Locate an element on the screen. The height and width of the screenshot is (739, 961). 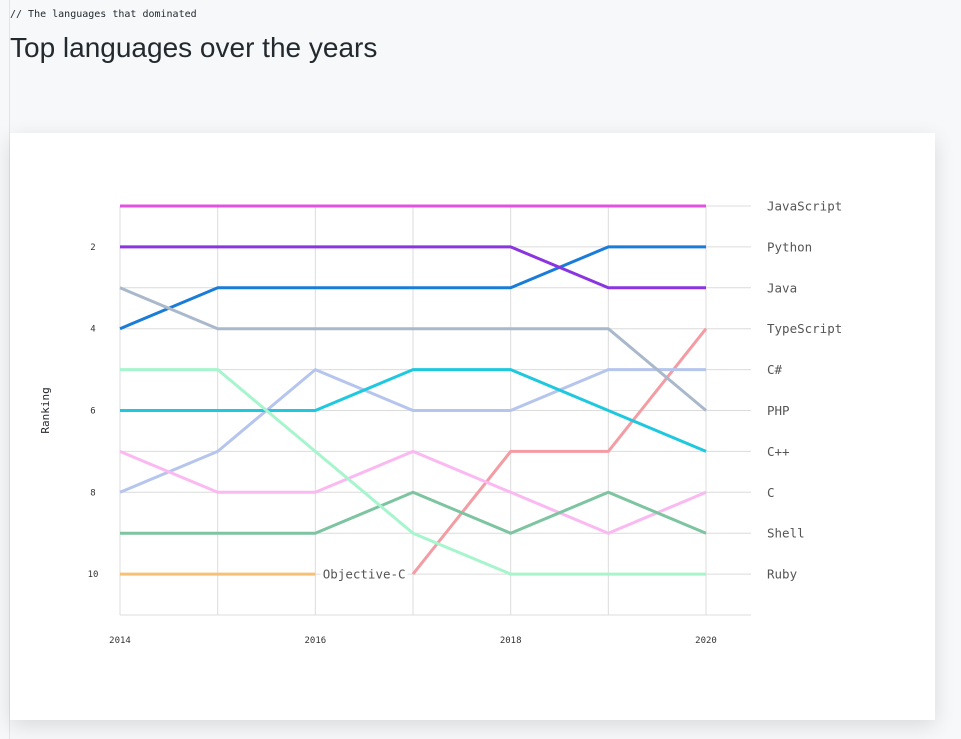
y-tick-label: 6 is located at coordinates (92, 412).